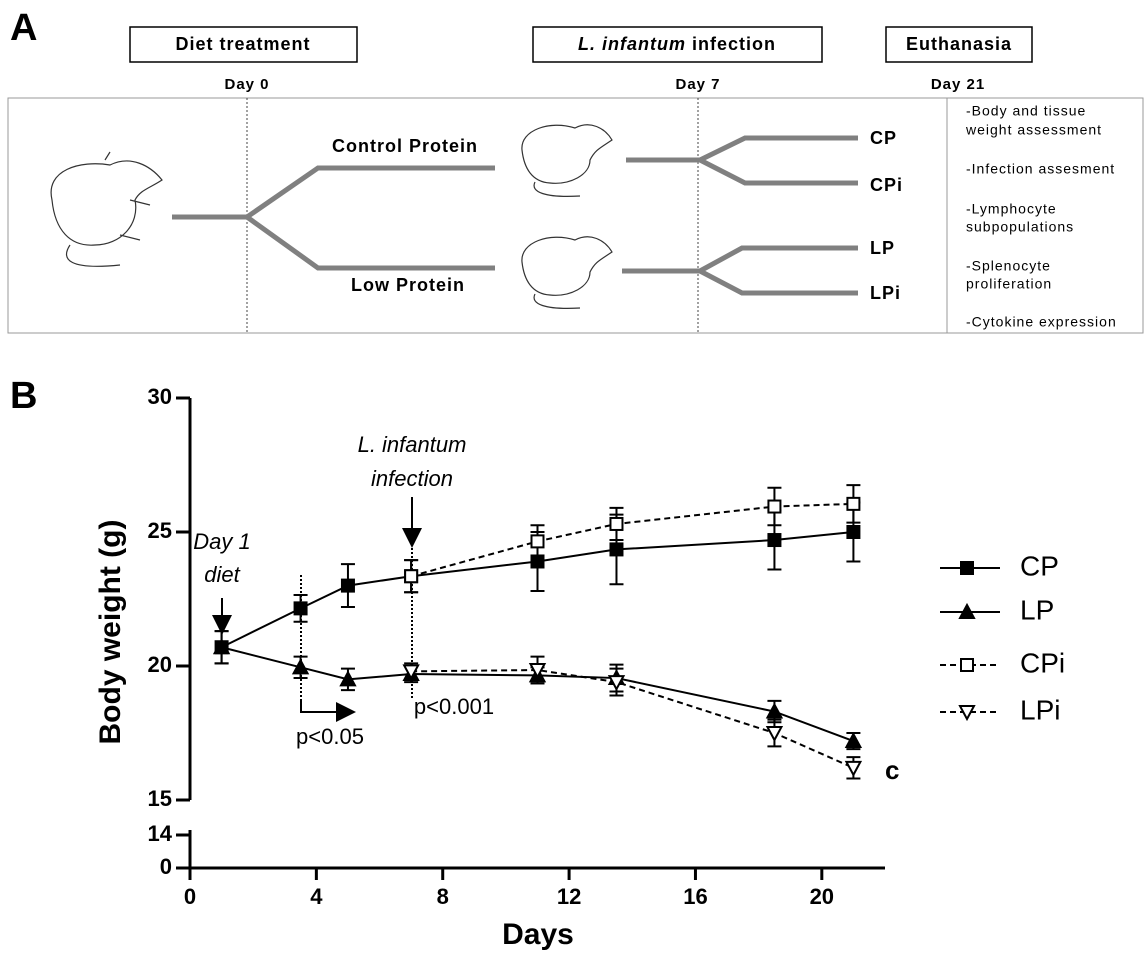 This screenshot has width=1144, height=957. I want to click on legend-label: CPi, so click(1042, 662).